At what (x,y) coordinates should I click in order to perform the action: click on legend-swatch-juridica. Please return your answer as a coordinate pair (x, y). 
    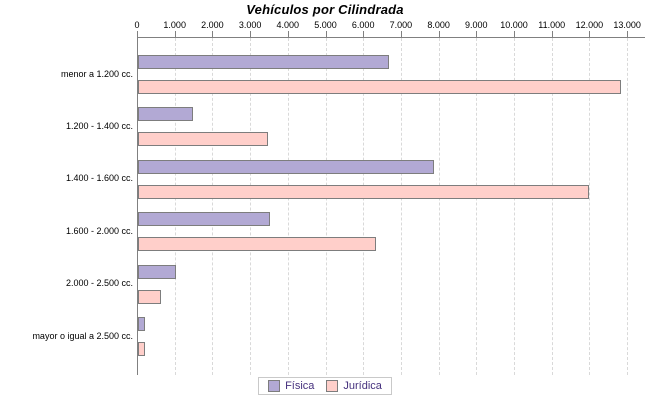
    Looking at the image, I should click on (332, 386).